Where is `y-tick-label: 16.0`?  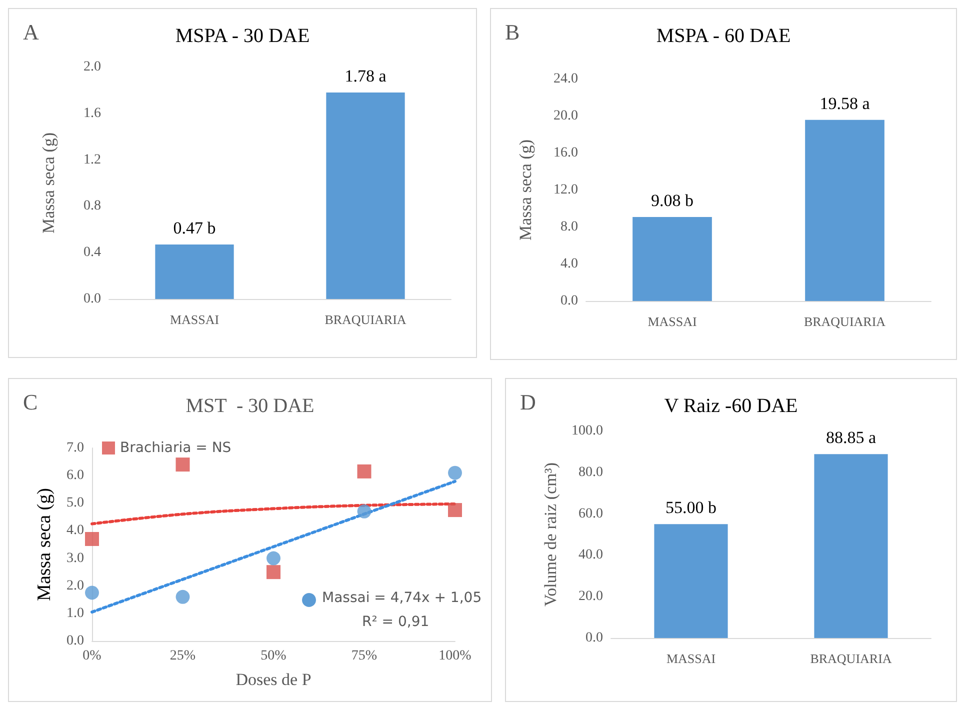
y-tick-label: 16.0 is located at coordinates (566, 153).